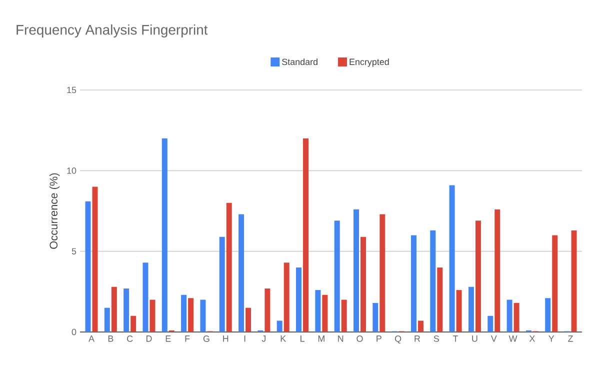  Describe the element at coordinates (111, 339) in the screenshot. I see `x-tick-label: B` at that location.